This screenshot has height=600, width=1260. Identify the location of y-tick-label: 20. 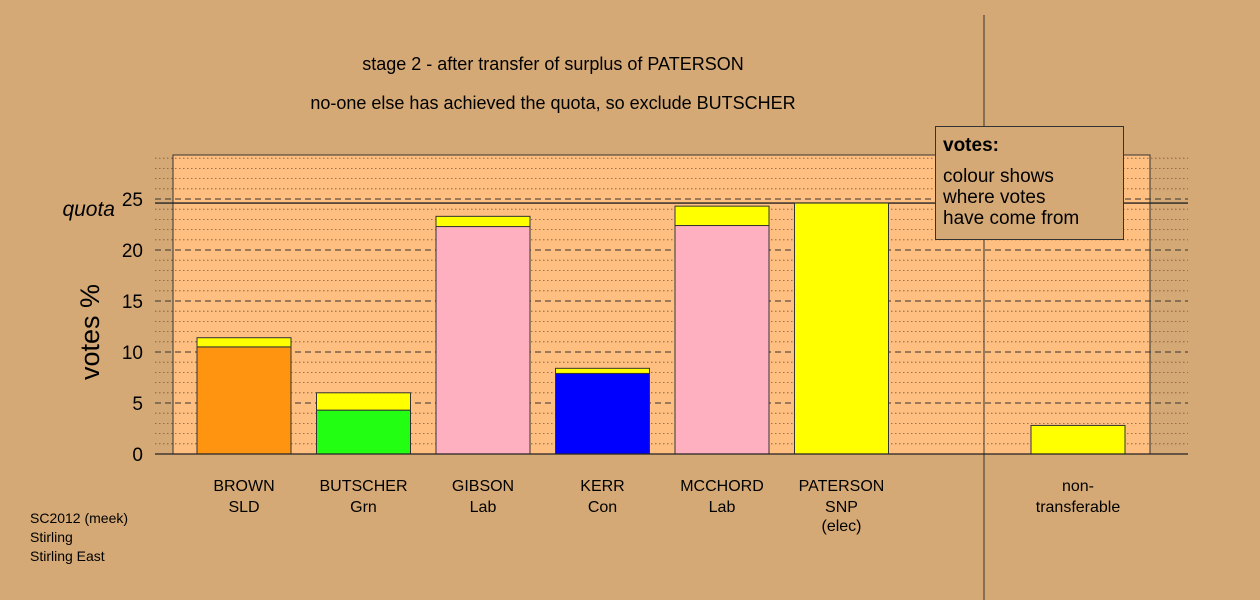
(132, 251).